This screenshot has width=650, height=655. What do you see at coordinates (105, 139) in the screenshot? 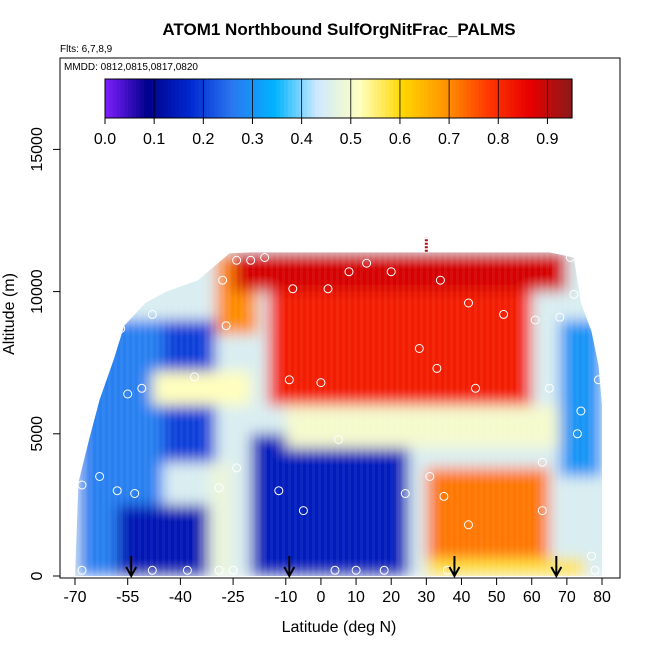
I see `colorbar-tick-label: 0.0` at bounding box center [105, 139].